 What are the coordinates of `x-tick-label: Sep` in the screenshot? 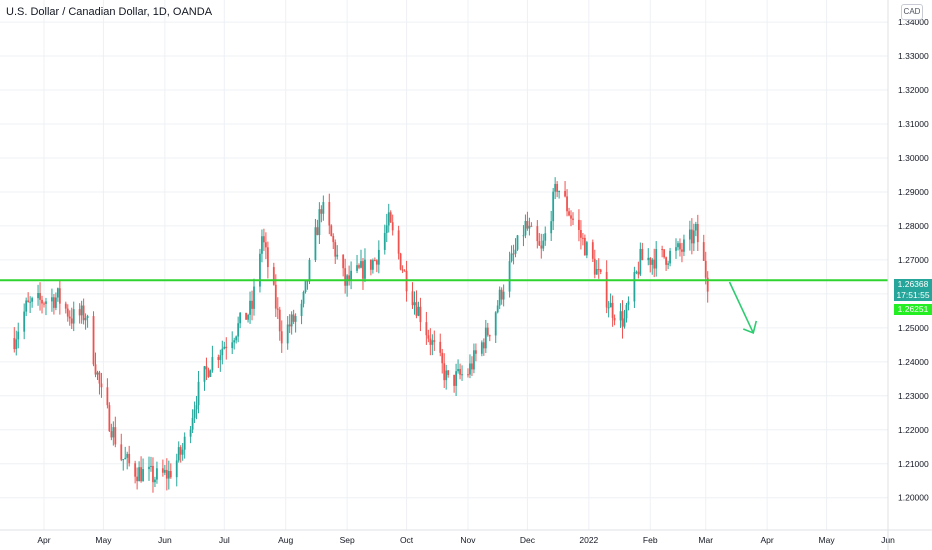 It's located at (347, 540).